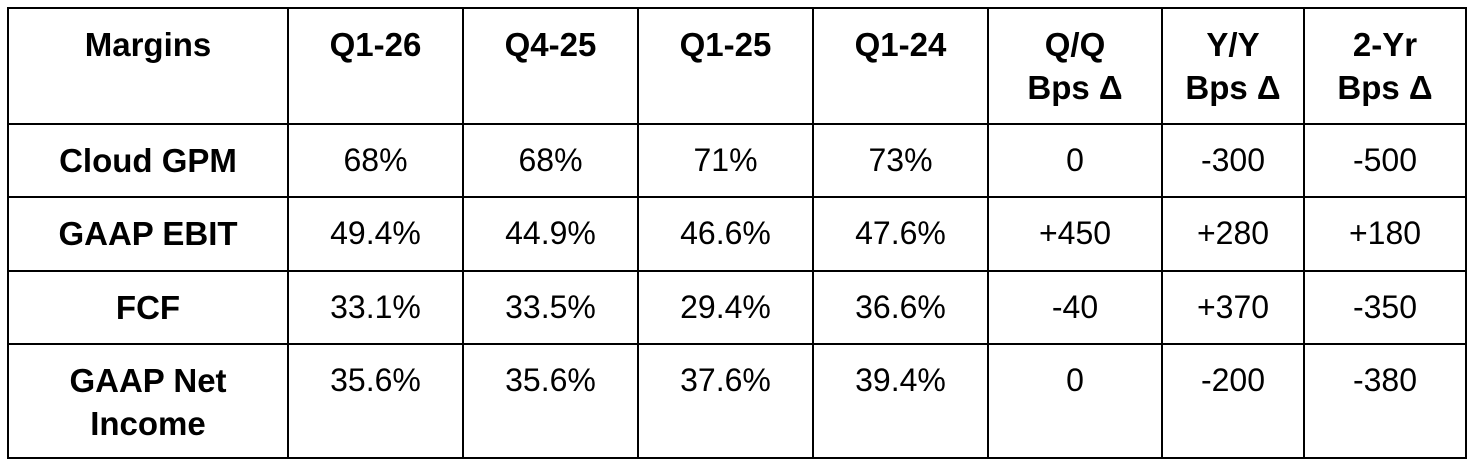 The height and width of the screenshot is (460, 1472). What do you see at coordinates (148, 66) in the screenshot?
I see `header-cell: Margins` at bounding box center [148, 66].